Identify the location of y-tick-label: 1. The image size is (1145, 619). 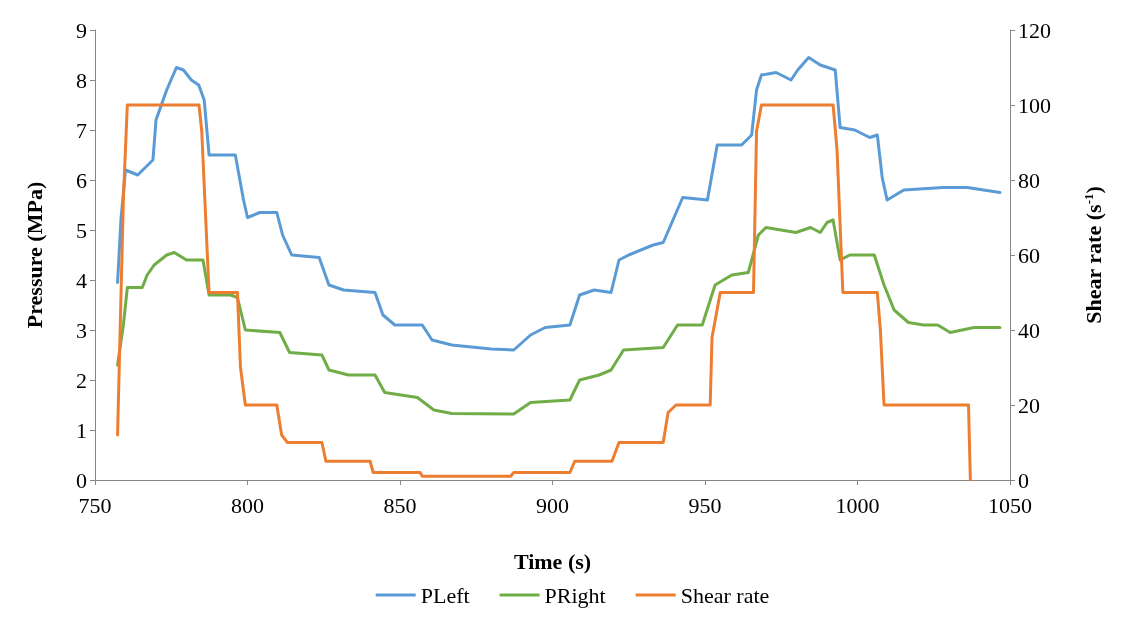
(81, 430).